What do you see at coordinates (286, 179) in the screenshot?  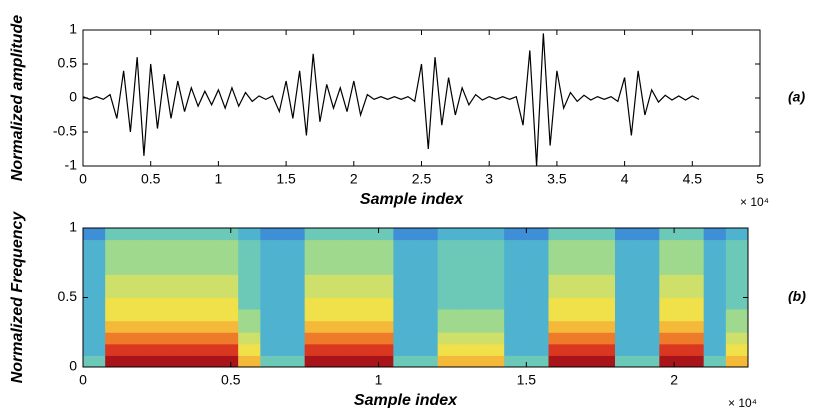 I see `x-tick-label: 1.5` at bounding box center [286, 179].